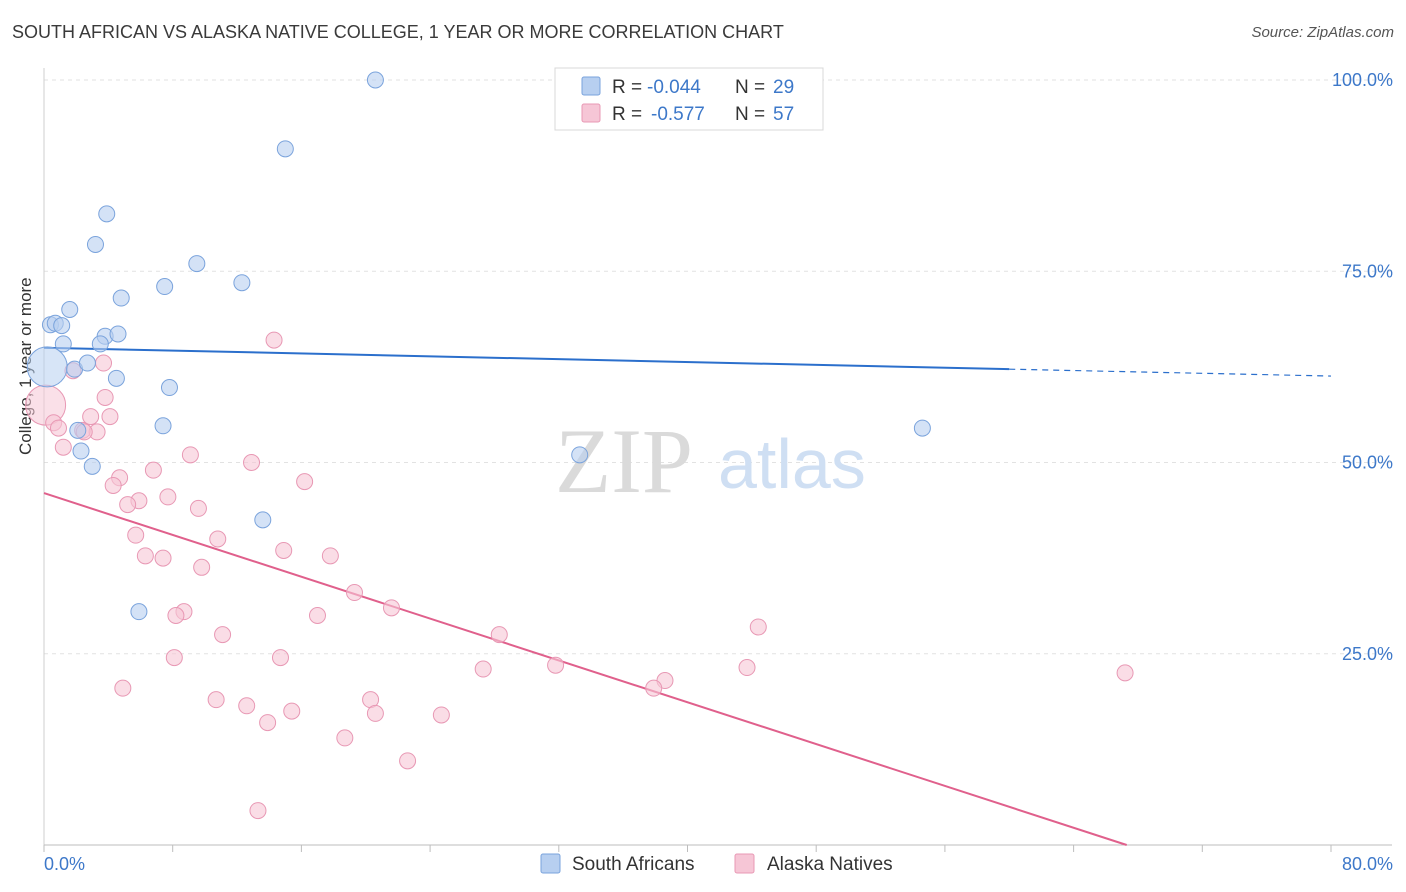 This screenshot has height=892, width=1406. Describe the element at coordinates (674, 87) in the screenshot. I see `legend-r-value-1: -0.044` at that location.